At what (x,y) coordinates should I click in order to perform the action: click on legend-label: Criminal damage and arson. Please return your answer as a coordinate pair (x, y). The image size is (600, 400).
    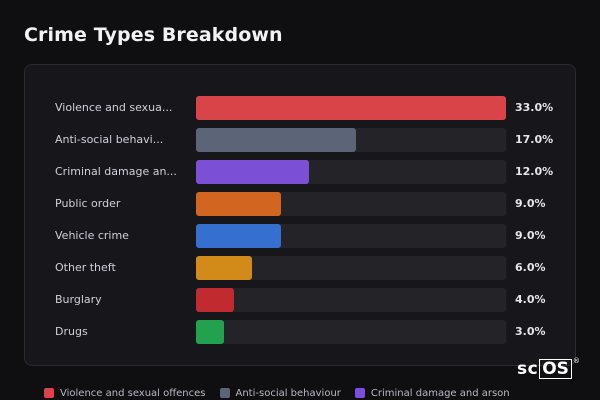
    Looking at the image, I should click on (440, 393).